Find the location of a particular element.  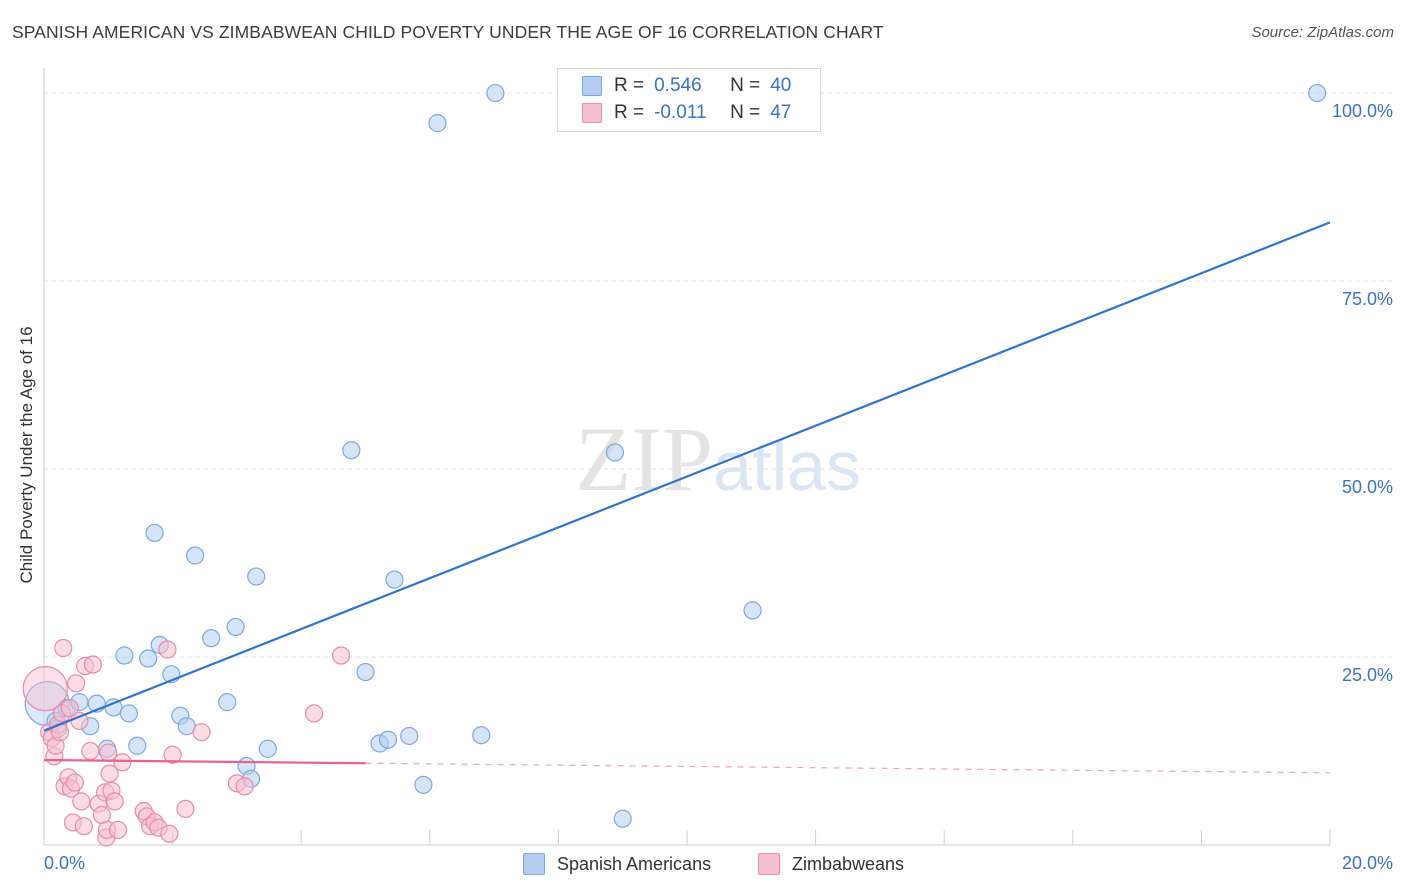

y-tick-label: 50.0% is located at coordinates (1367, 487).